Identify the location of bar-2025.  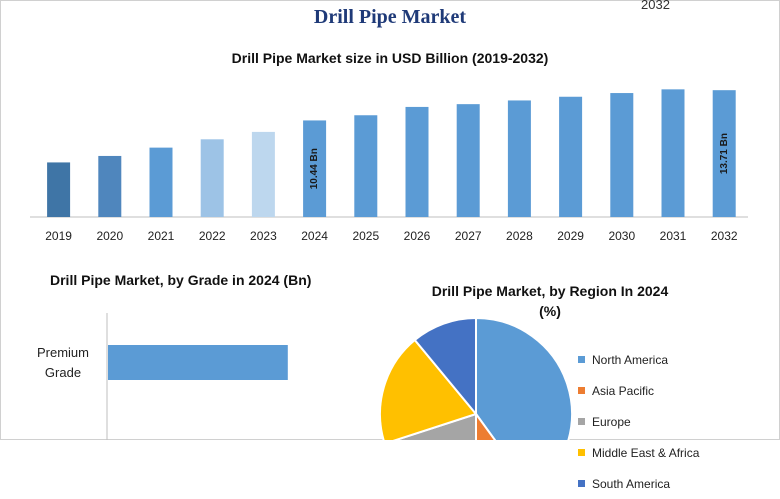
(366, 166).